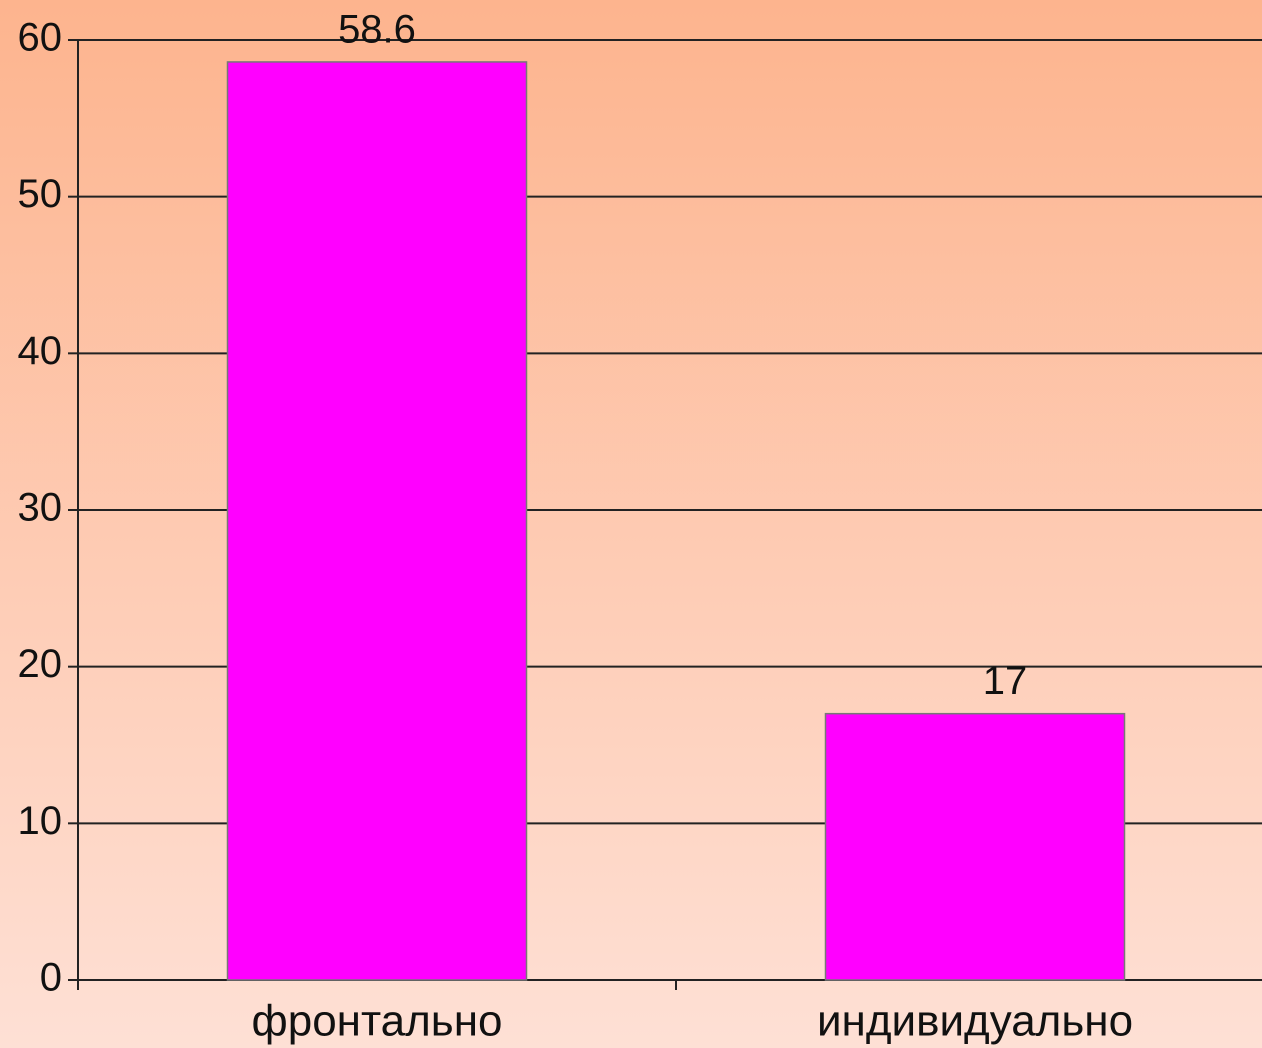 This screenshot has height=1048, width=1262. What do you see at coordinates (1005, 681) in the screenshot?
I see `value-label: 17` at bounding box center [1005, 681].